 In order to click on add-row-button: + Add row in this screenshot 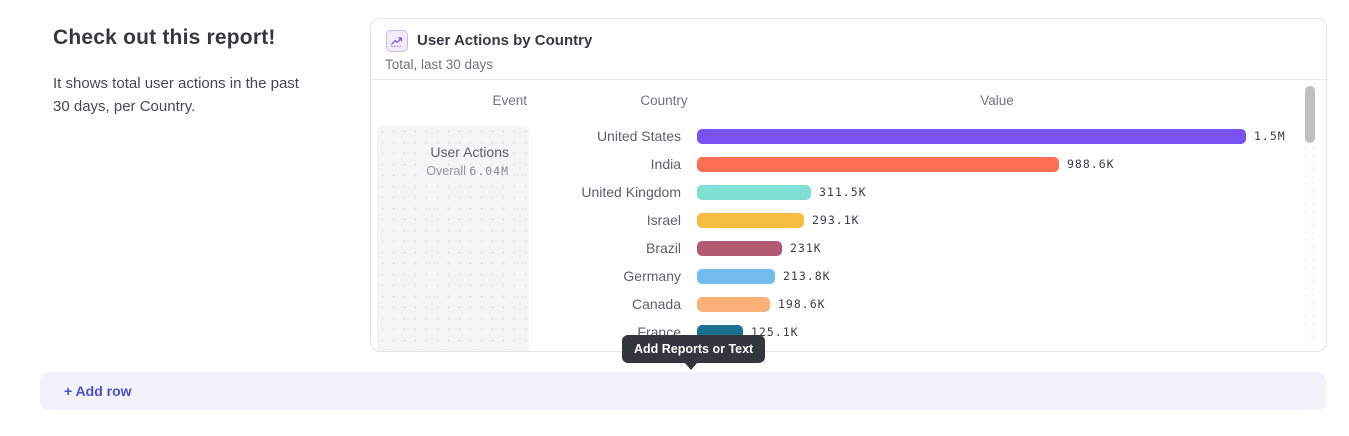, I will do `click(683, 391)`.